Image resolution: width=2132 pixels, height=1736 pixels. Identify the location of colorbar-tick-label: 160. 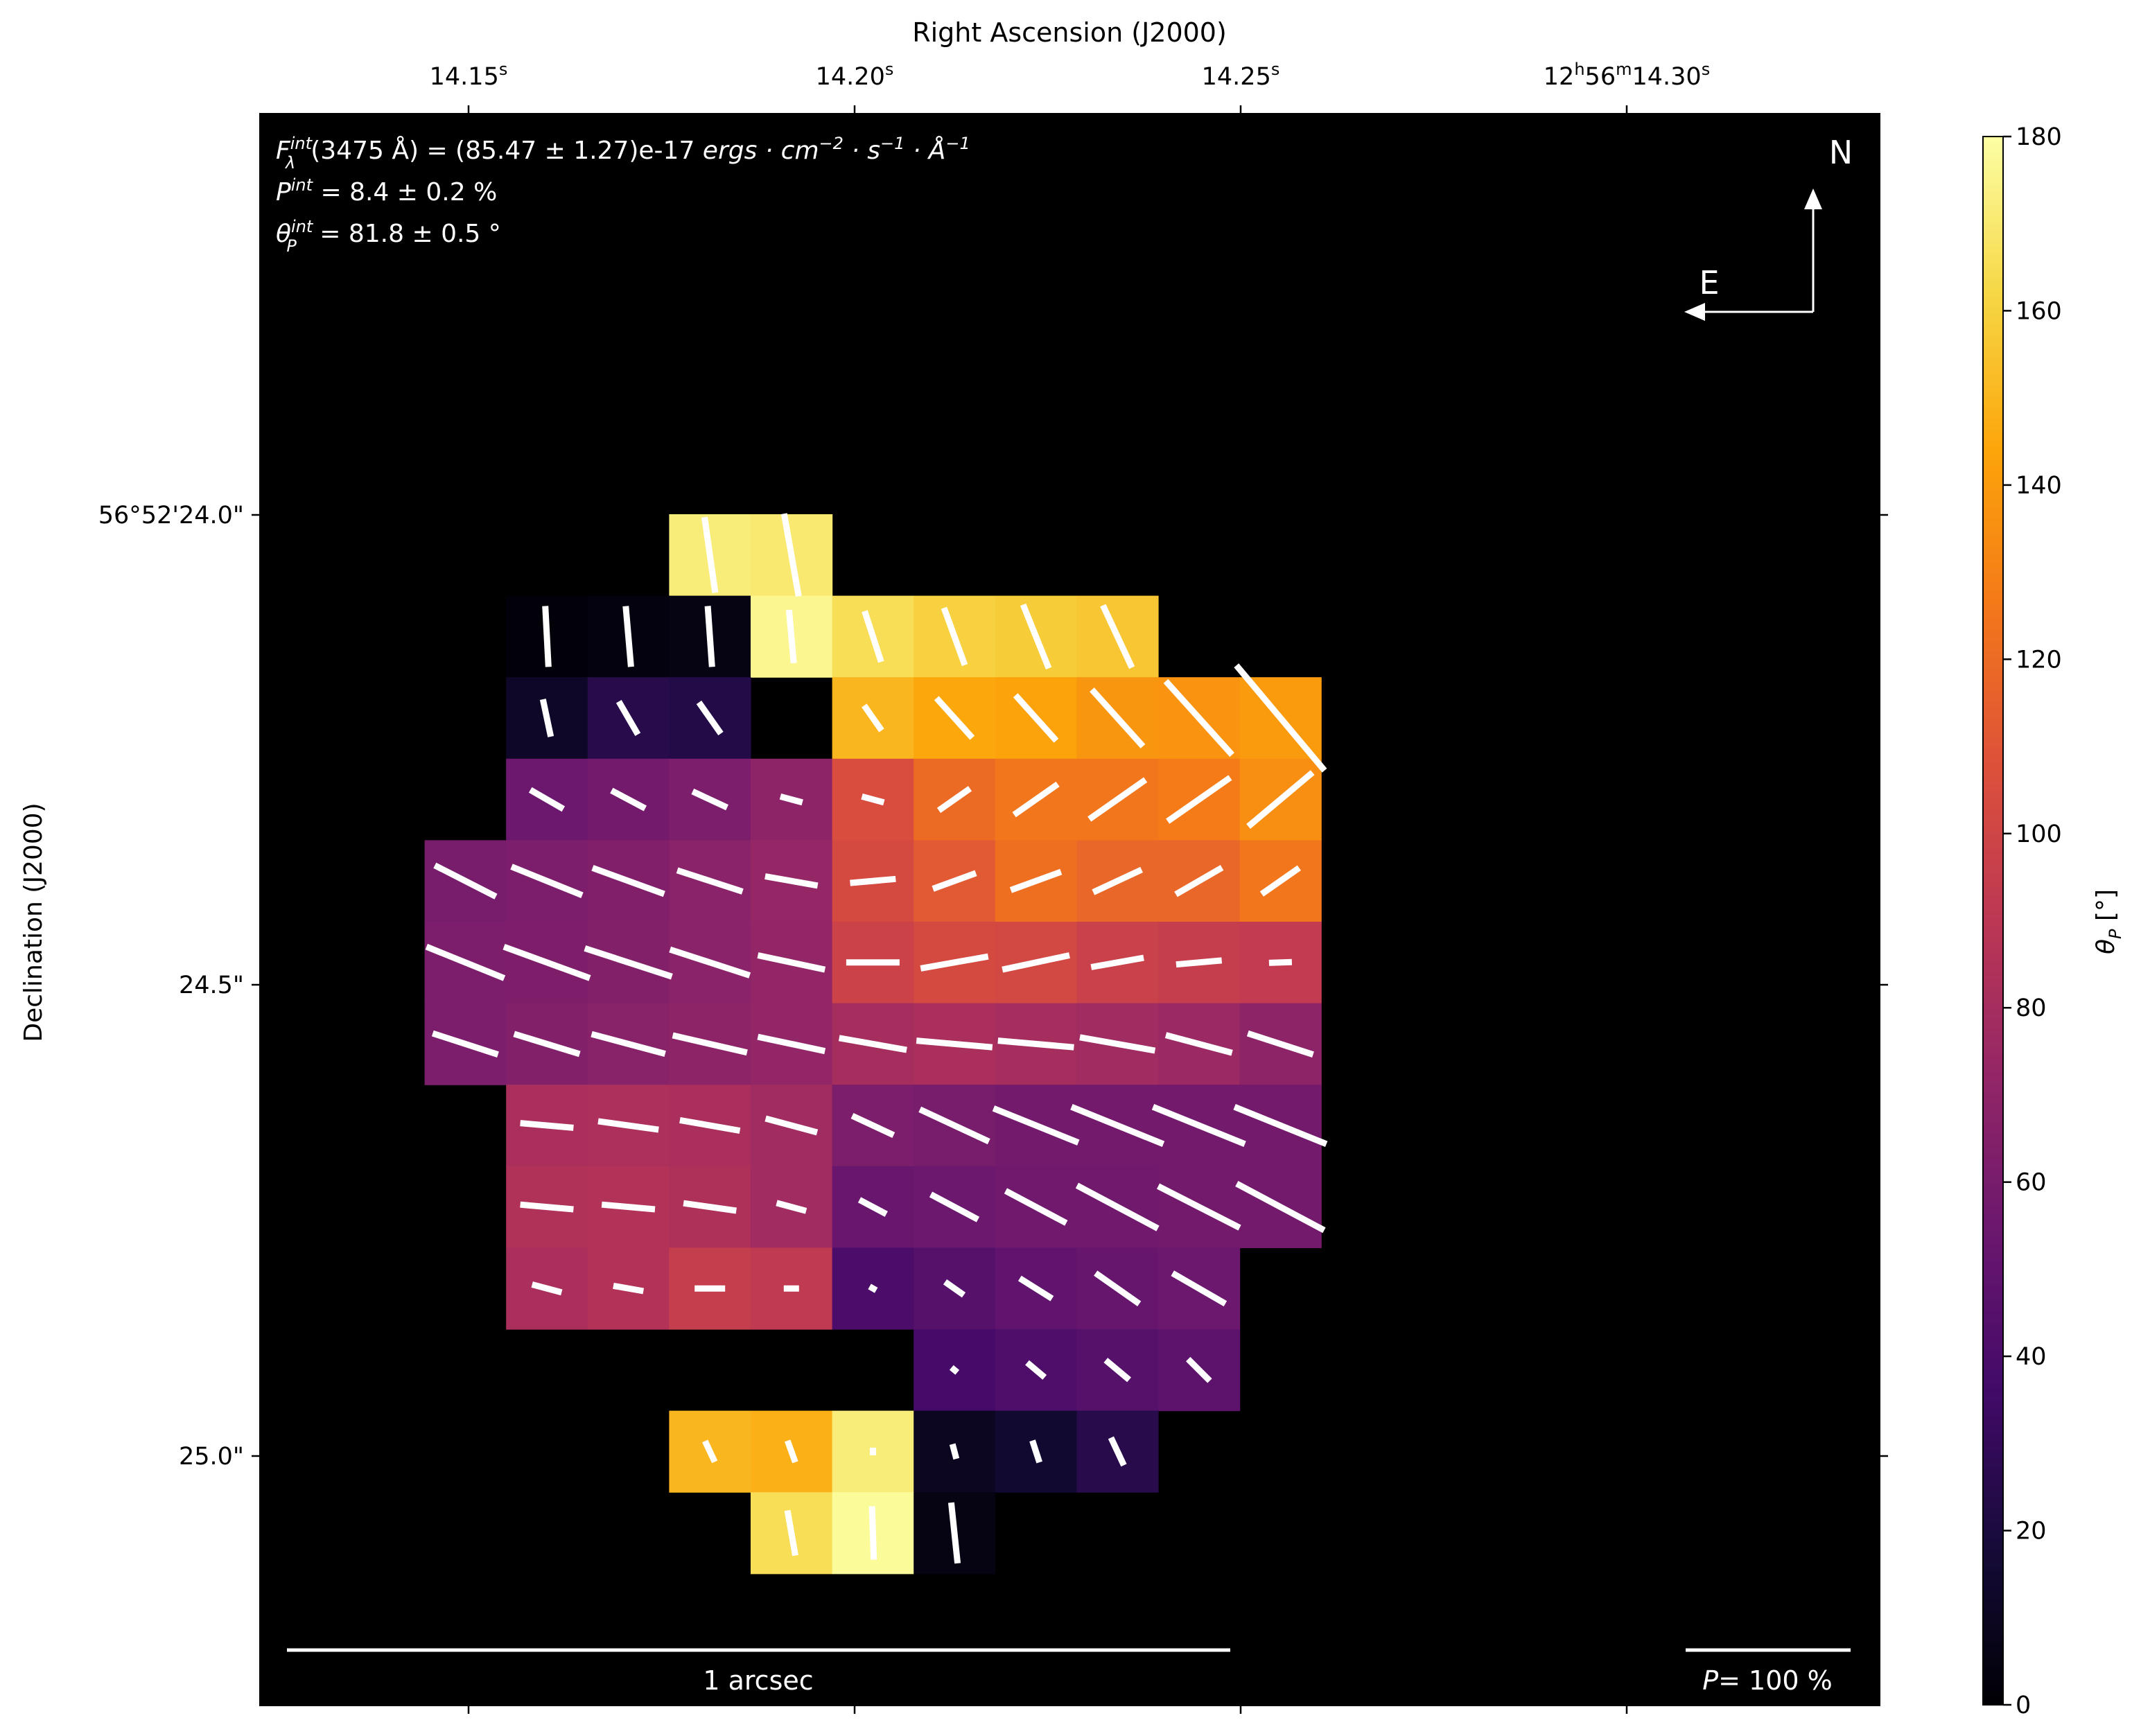
(2039, 311).